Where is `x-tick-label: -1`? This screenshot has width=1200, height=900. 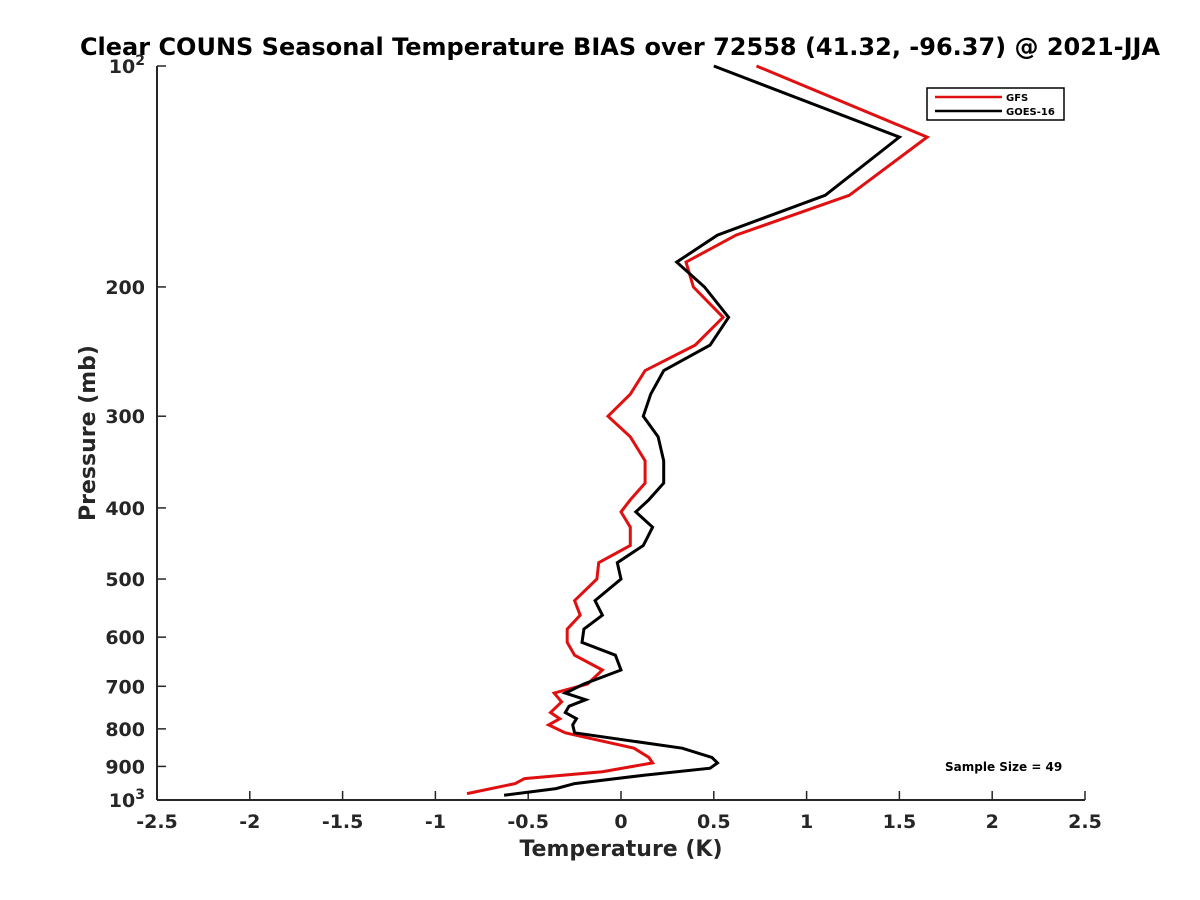
x-tick-label: -1 is located at coordinates (435, 822).